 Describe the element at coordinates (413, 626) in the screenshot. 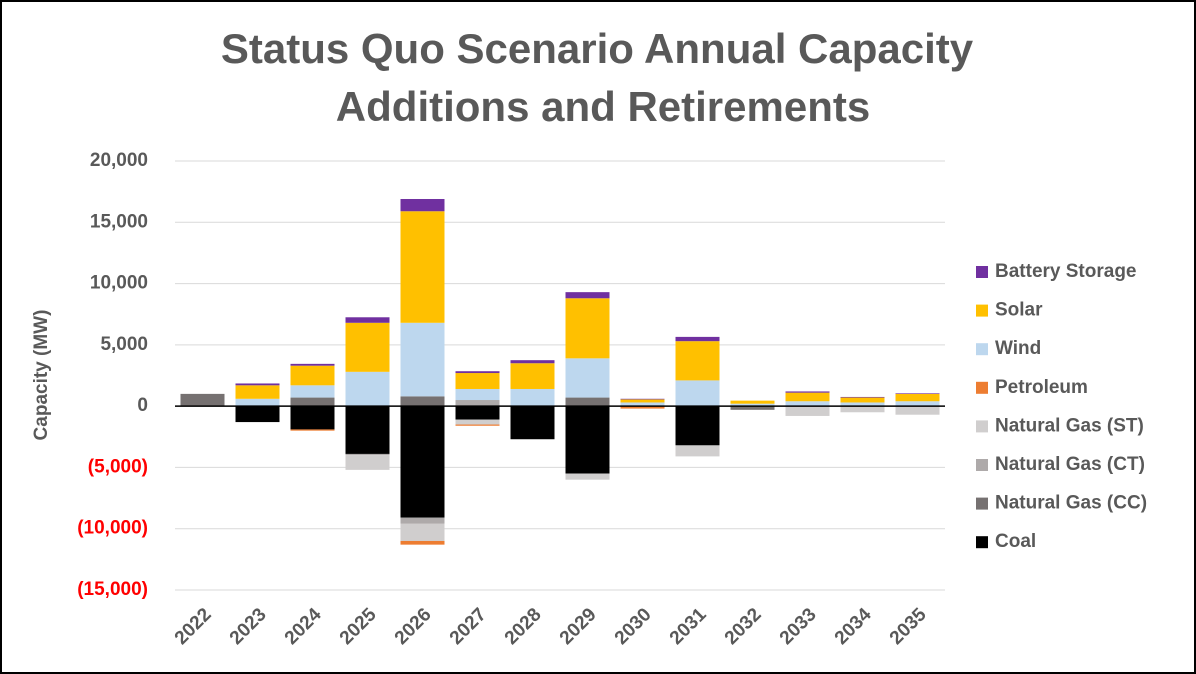

I see `x-tick-label: 2026` at that location.